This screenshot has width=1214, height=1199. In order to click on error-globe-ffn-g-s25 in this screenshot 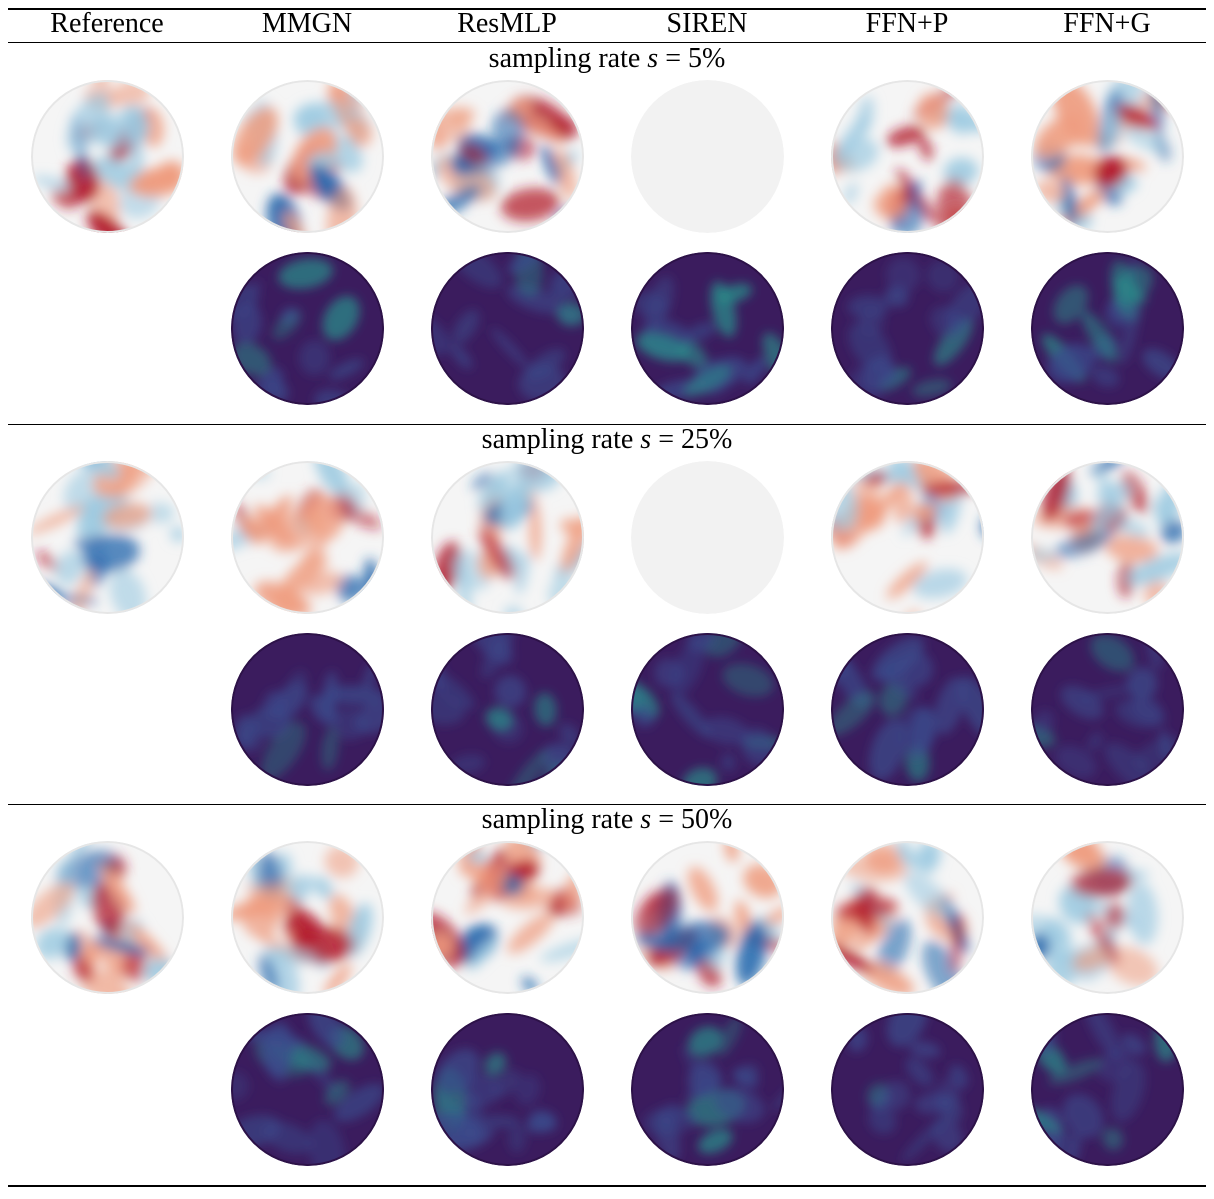, I will do `click(1107, 709)`.